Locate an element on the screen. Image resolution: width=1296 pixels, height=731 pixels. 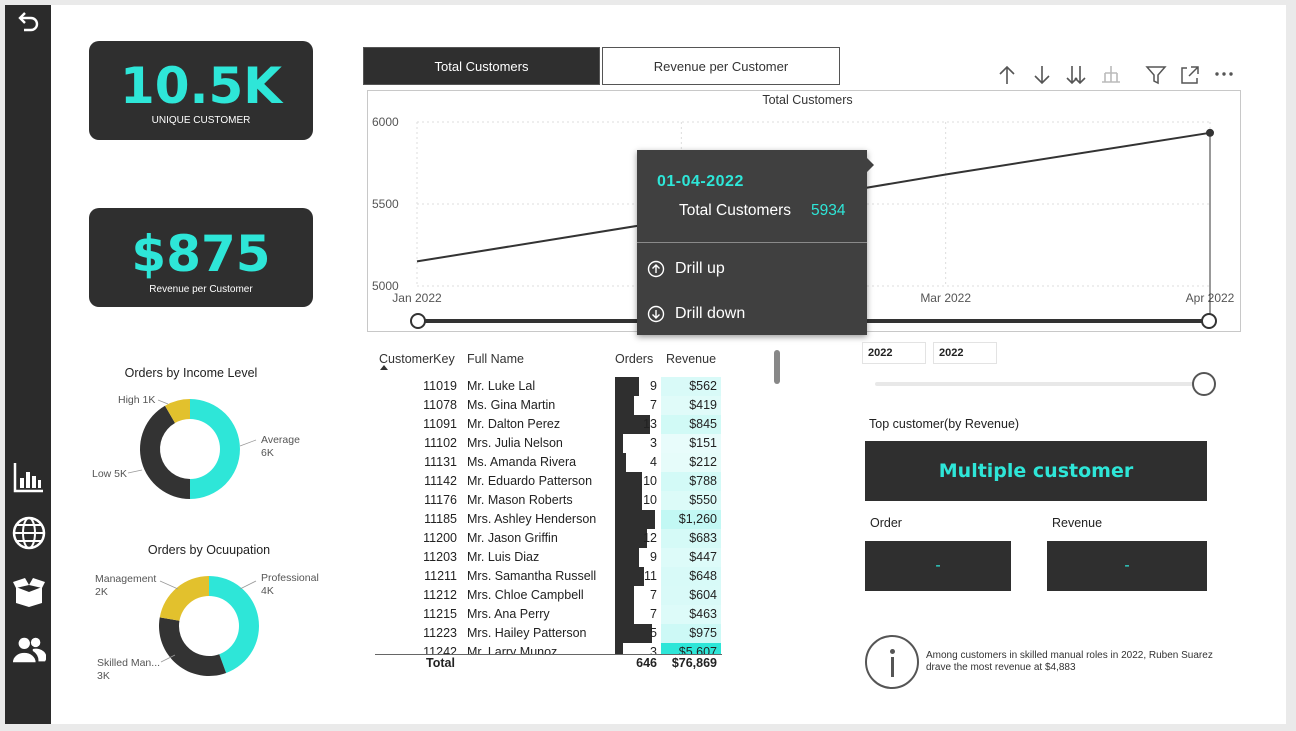
table-row: 11211 Mrs. Samantha Russell 11 $648 is located at coordinates (548, 576).